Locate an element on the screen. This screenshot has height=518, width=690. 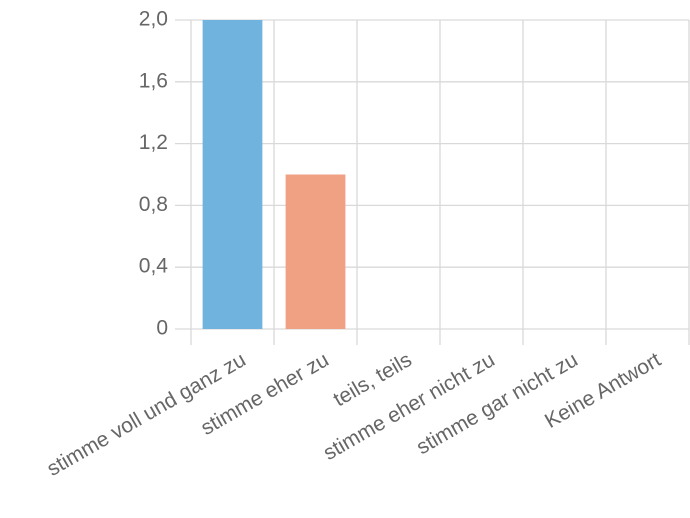
y-tick-label: 1,2 is located at coordinates (153, 142).